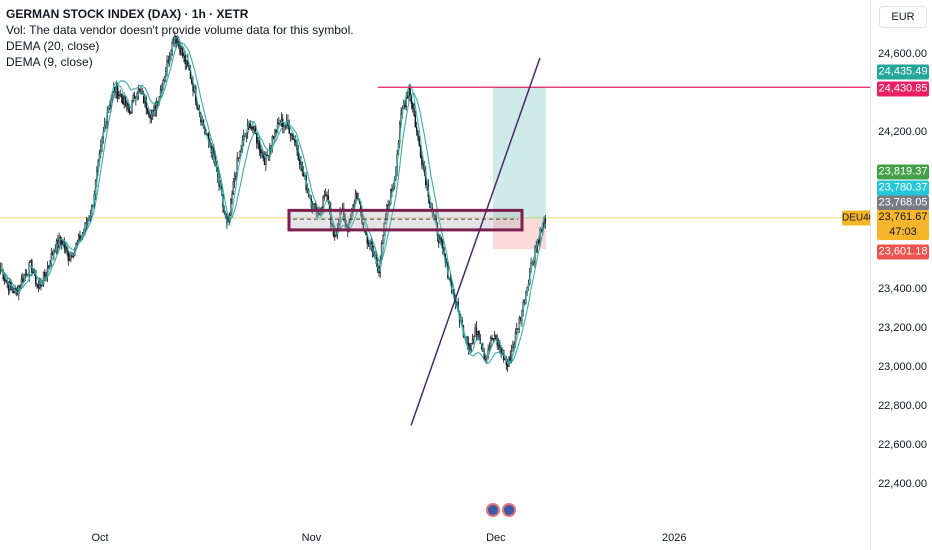  I want to click on bar-countdown: 47:03, so click(903, 232).